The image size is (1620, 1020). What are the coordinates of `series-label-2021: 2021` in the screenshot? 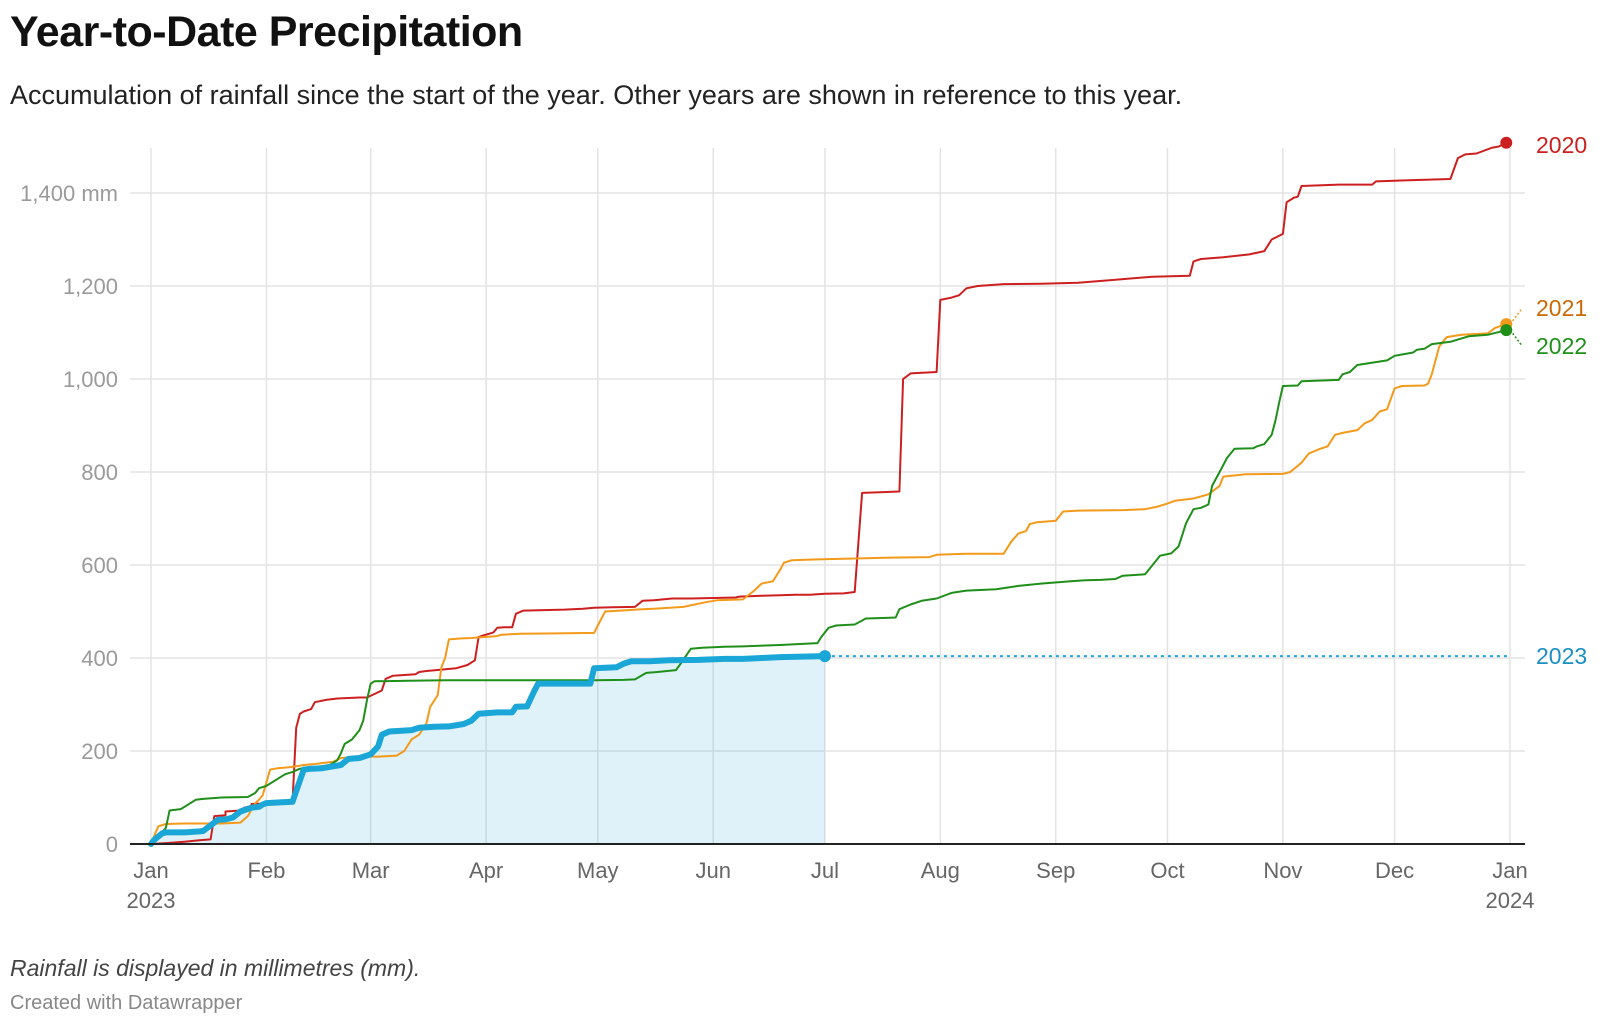 It's located at (1561, 308).